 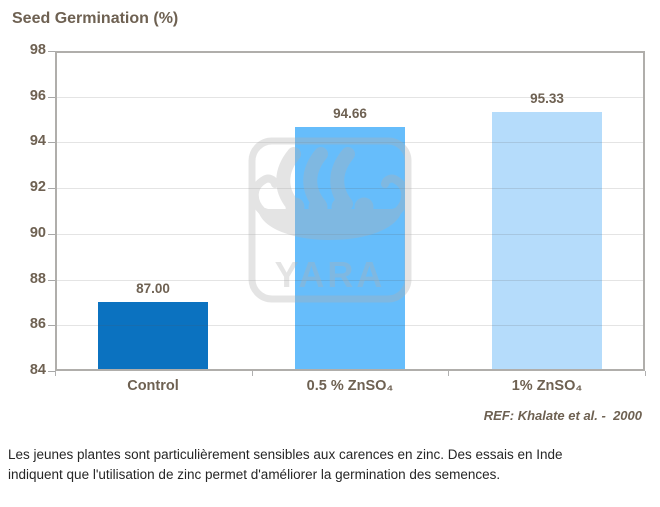 What do you see at coordinates (37, 279) in the screenshot?
I see `y-axis-label-88: 88` at bounding box center [37, 279].